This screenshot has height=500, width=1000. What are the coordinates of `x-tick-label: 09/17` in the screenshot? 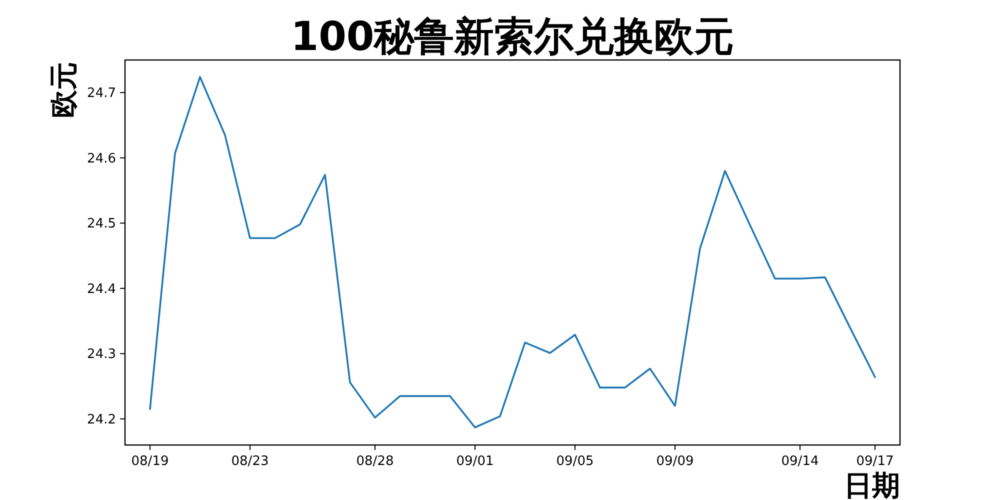 It's located at (875, 461).